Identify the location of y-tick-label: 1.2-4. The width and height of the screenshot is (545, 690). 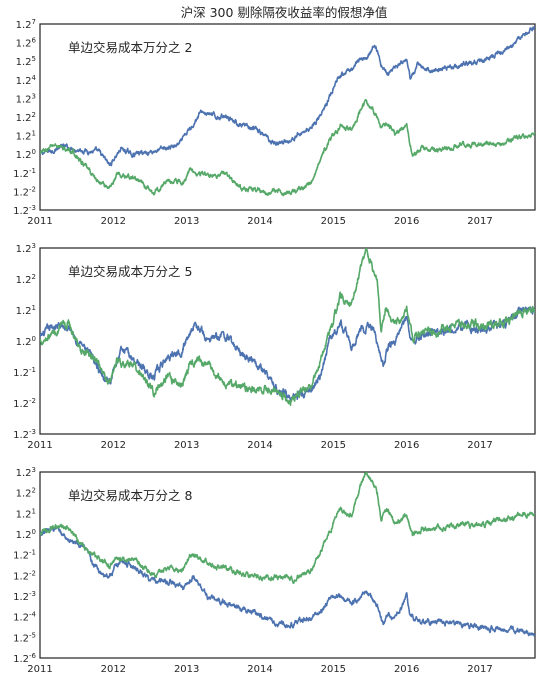
(24, 617).